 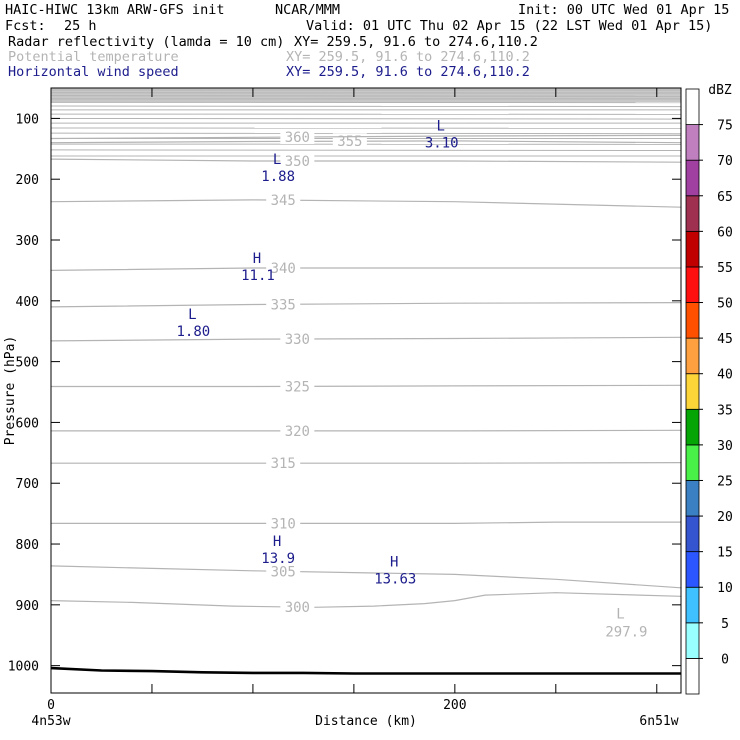 What do you see at coordinates (93, 57) in the screenshot?
I see `field-name-theta: Potential temperature` at bounding box center [93, 57].